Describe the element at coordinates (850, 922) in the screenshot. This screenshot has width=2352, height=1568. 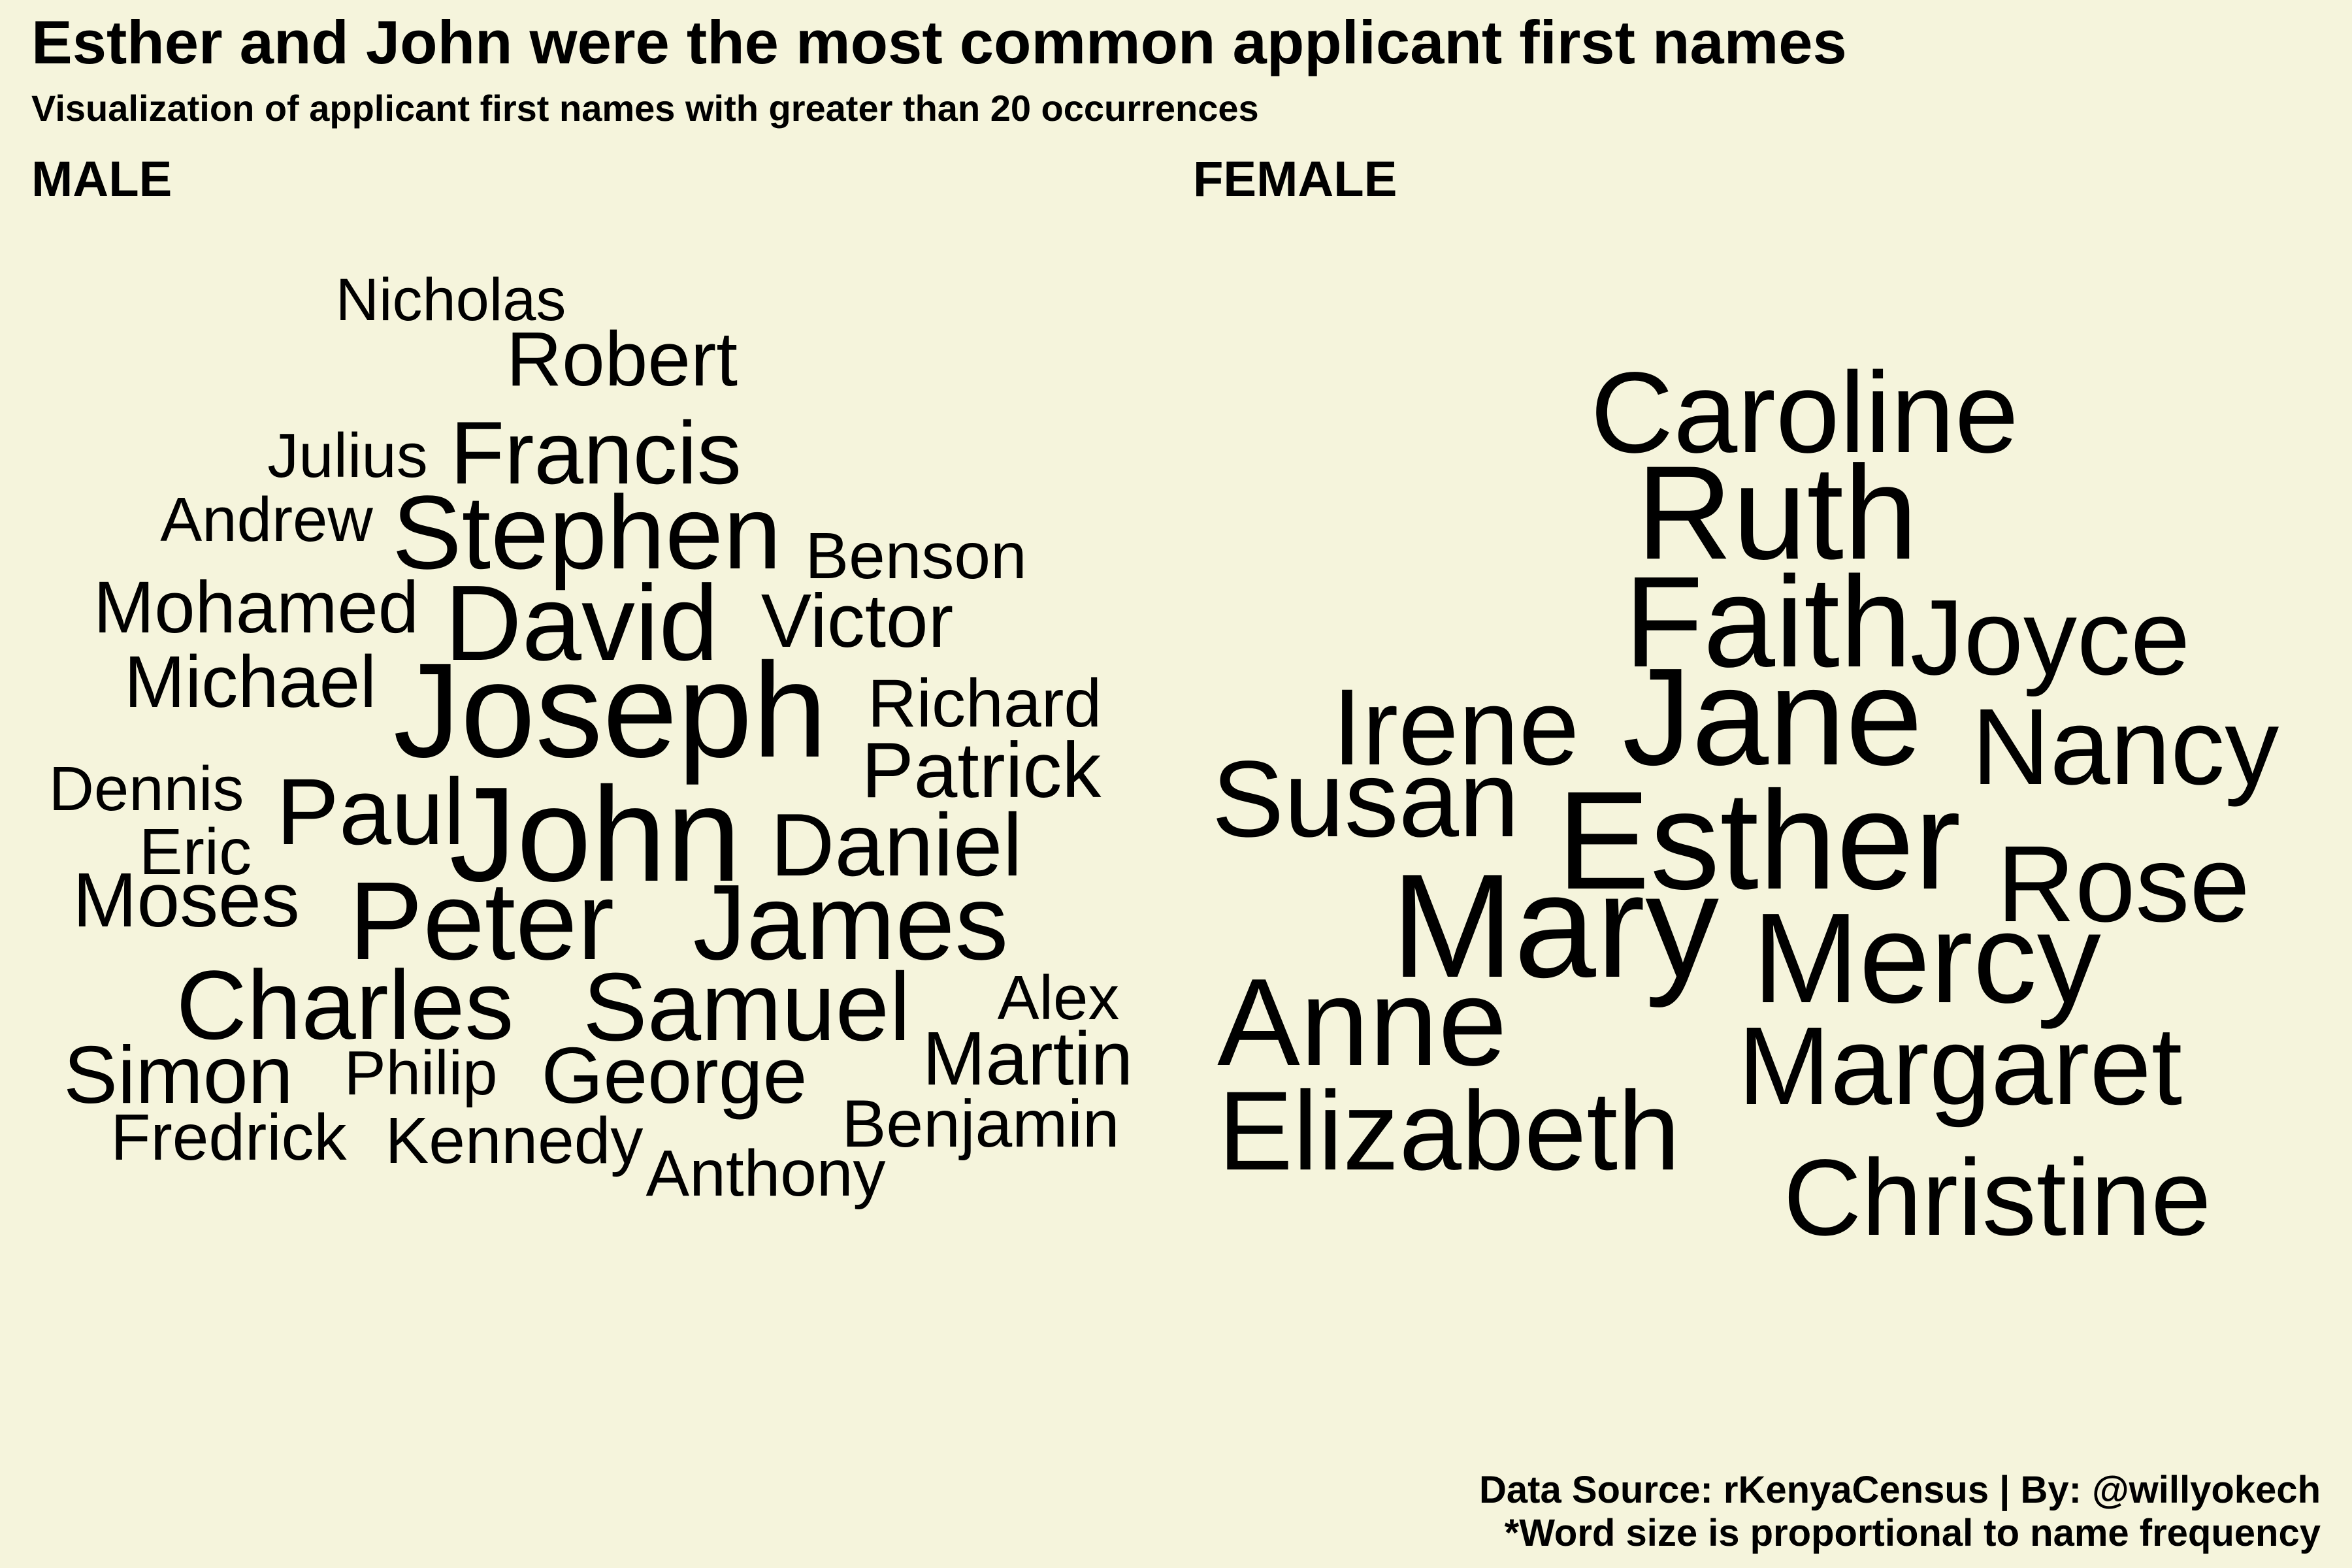
I see `word-james: James` at that location.